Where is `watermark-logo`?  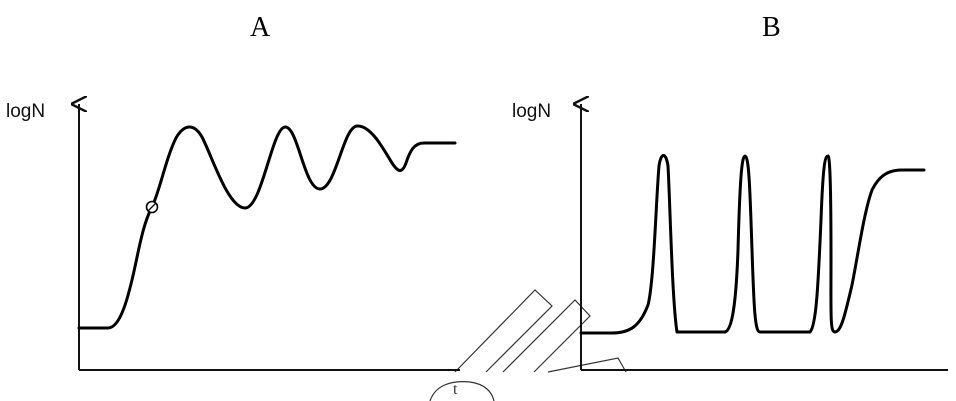 watermark-logo is located at coordinates (528, 345).